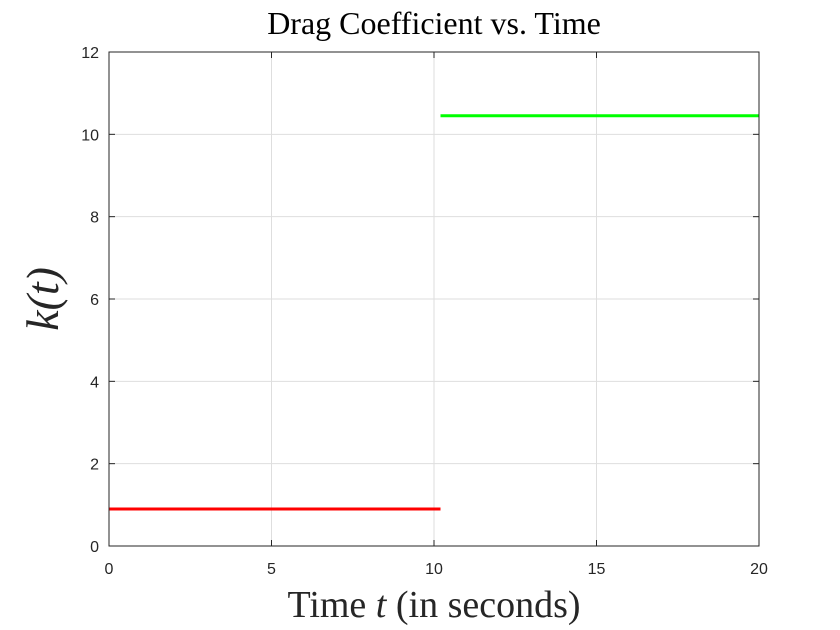  What do you see at coordinates (90, 135) in the screenshot?
I see `y-tick-label: 10` at bounding box center [90, 135].